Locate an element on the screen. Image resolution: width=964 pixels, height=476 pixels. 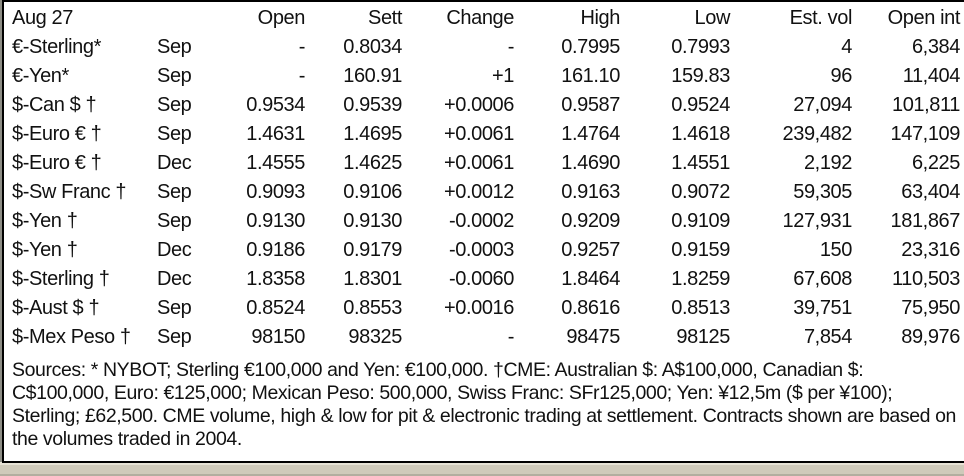
cell-high: 98475 is located at coordinates (593, 337).